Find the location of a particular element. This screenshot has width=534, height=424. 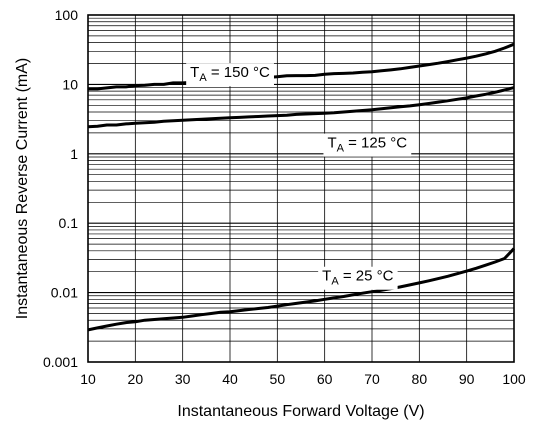

curve-label: TA = 125 °C is located at coordinates (367, 145).